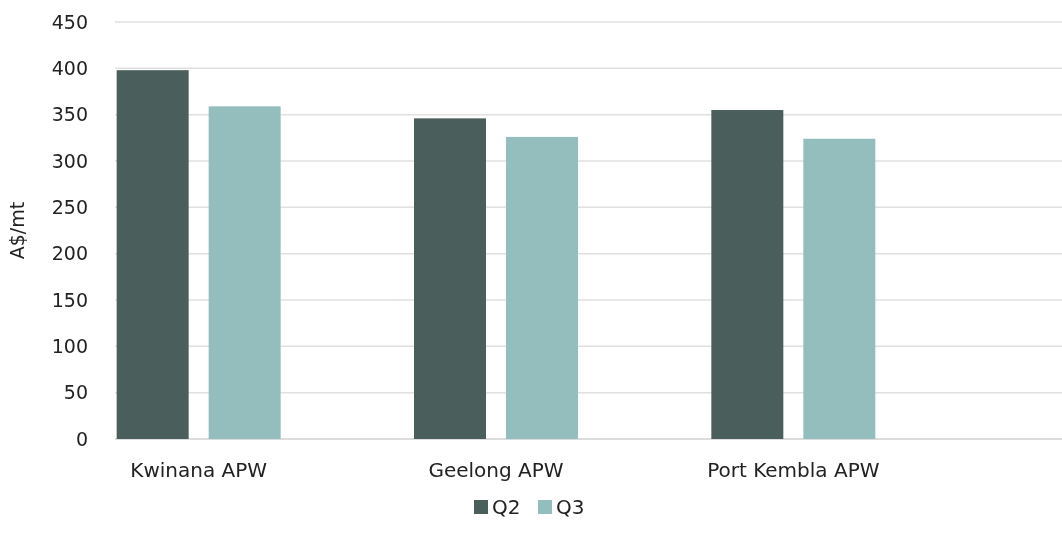  I want to click on y-tick-label: 100, so click(69, 345).